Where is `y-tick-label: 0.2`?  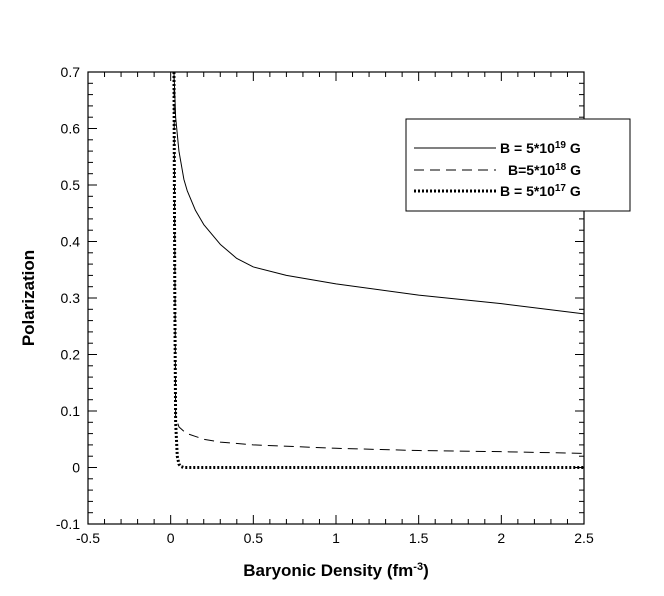
y-tick-label: 0.2 is located at coordinates (71, 355).